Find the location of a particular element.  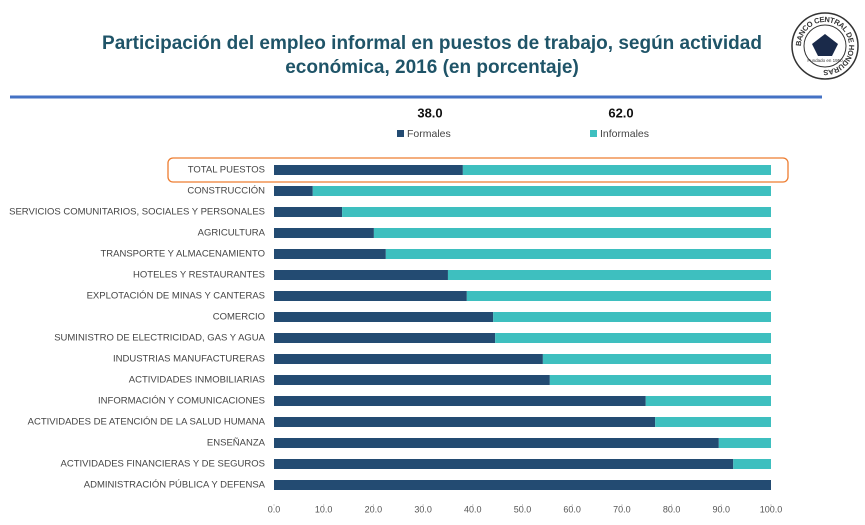

logo-emblem is located at coordinates (825, 45).